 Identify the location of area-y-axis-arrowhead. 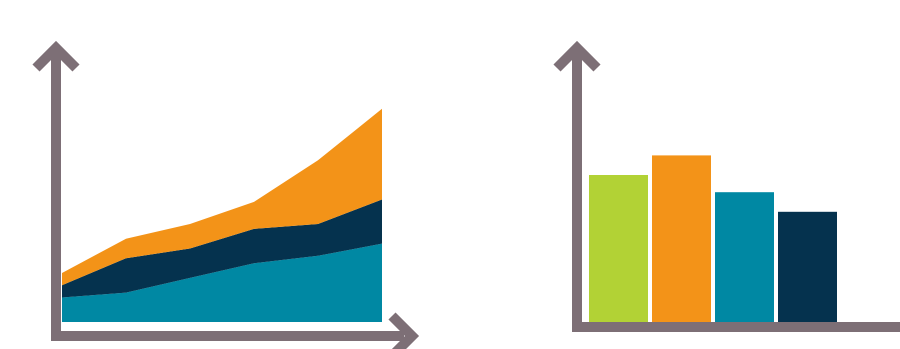
(56, 56).